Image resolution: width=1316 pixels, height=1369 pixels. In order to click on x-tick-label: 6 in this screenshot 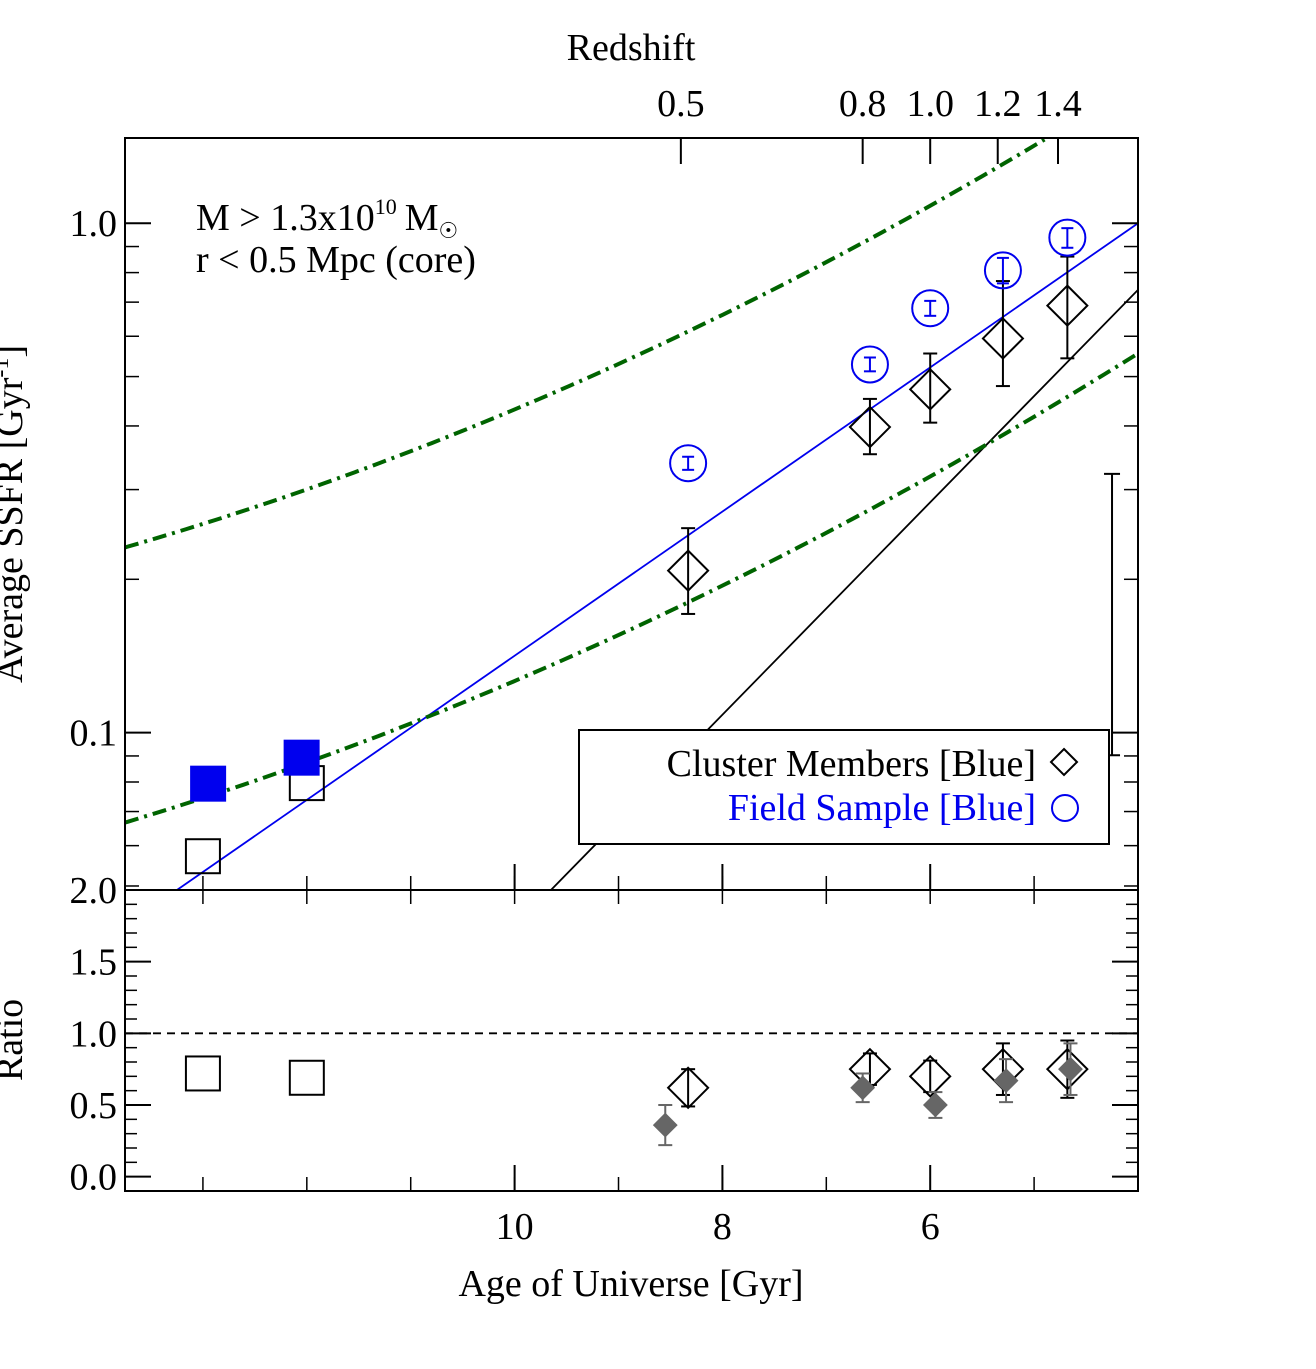, I will do `click(930, 1227)`.